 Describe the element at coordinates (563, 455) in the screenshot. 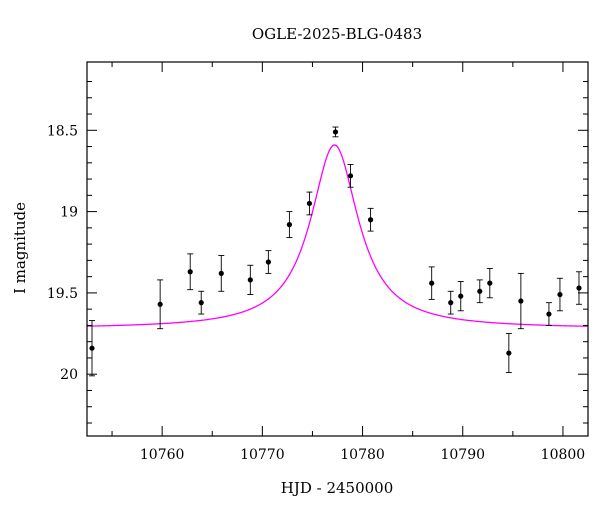

I see `x-tick-label: 10800` at that location.